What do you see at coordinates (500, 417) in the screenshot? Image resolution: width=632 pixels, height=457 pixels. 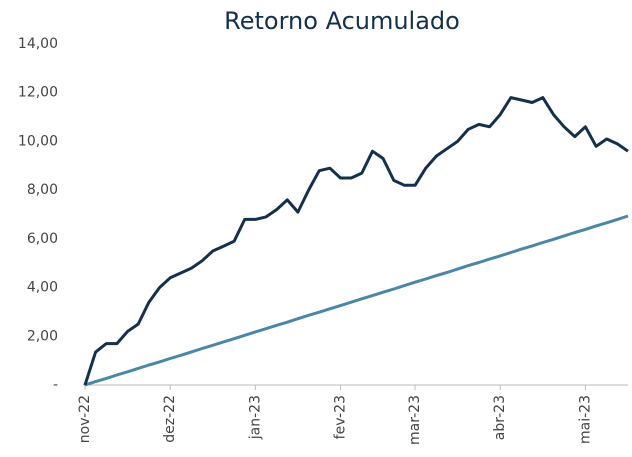 I see `x-tick-label: abr-23` at bounding box center [500, 417].